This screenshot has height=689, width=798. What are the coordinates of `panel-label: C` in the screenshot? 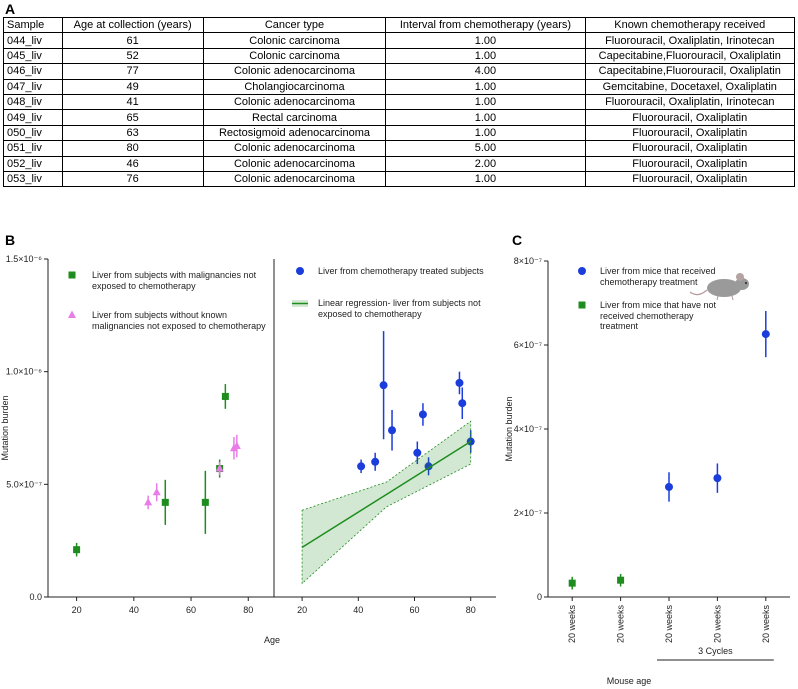 It's located at (517, 240).